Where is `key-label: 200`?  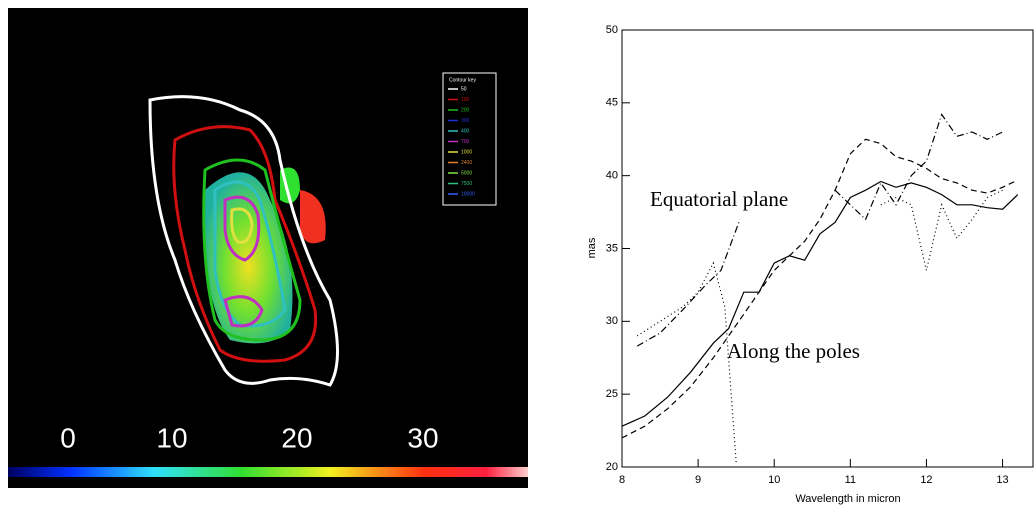 key-label: 200 is located at coordinates (465, 110).